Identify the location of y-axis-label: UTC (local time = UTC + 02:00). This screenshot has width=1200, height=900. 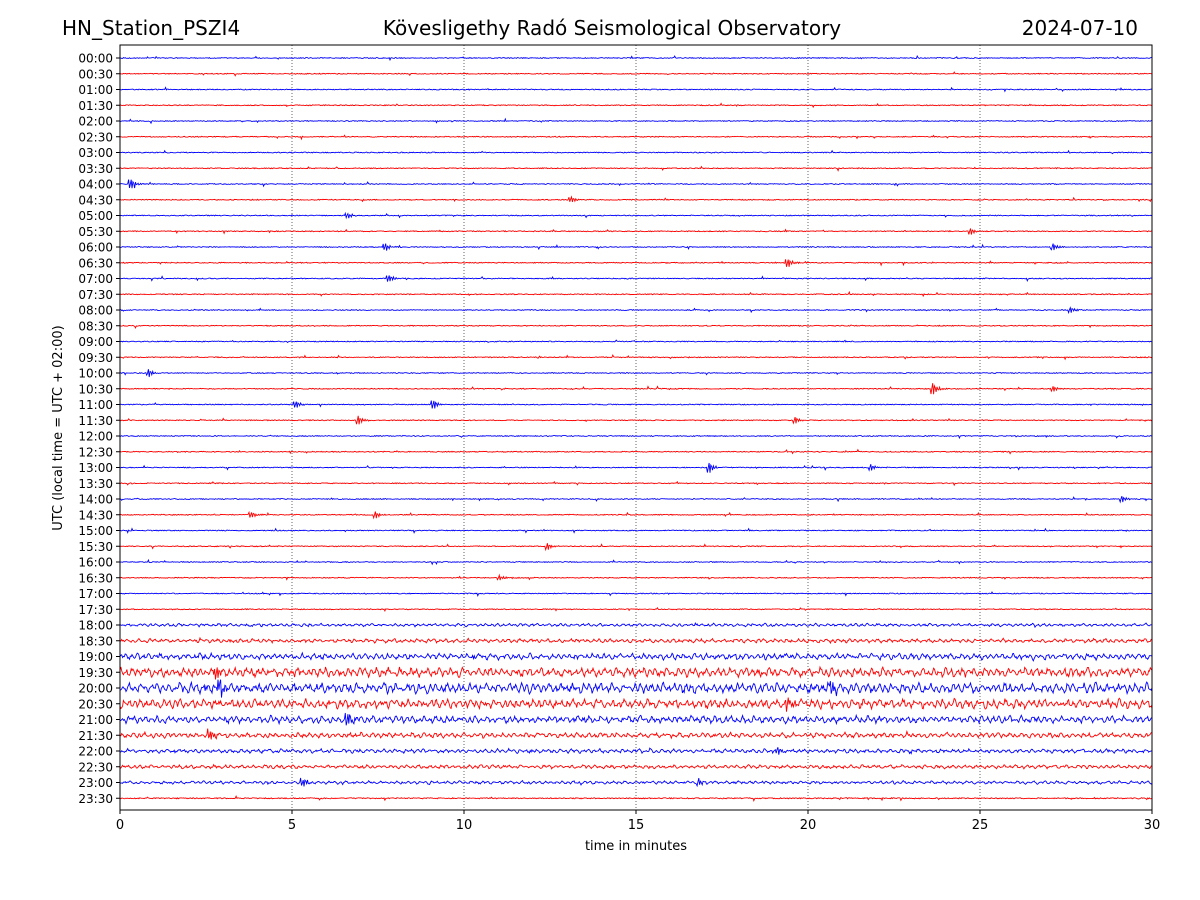
(58, 427).